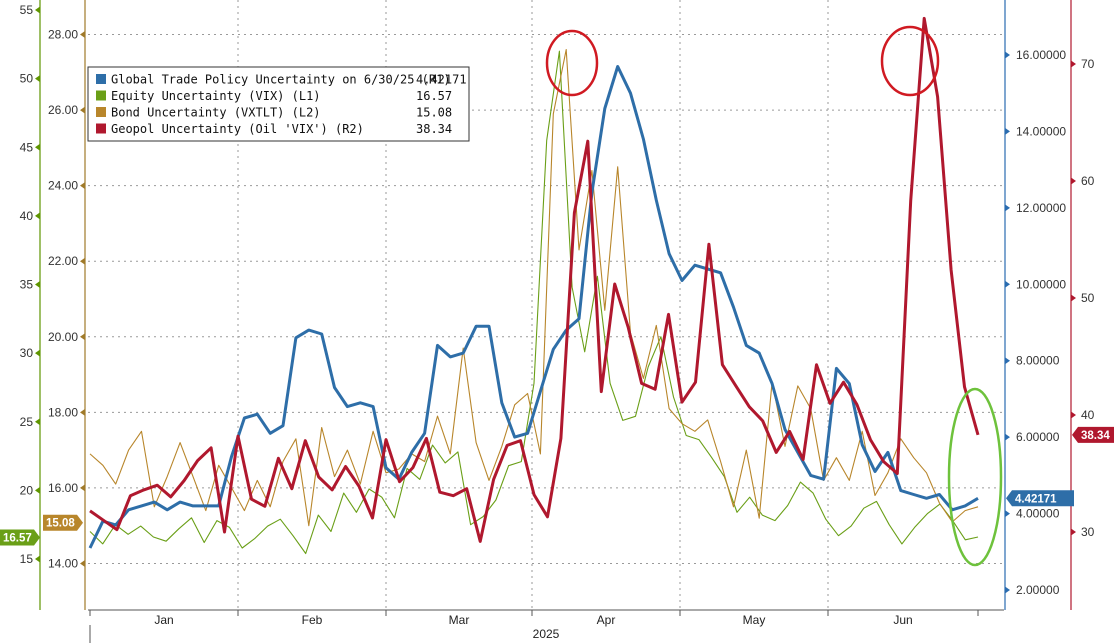 The width and height of the screenshot is (1114, 643). I want to click on tick-label-l2: 14.00, so click(63, 564).